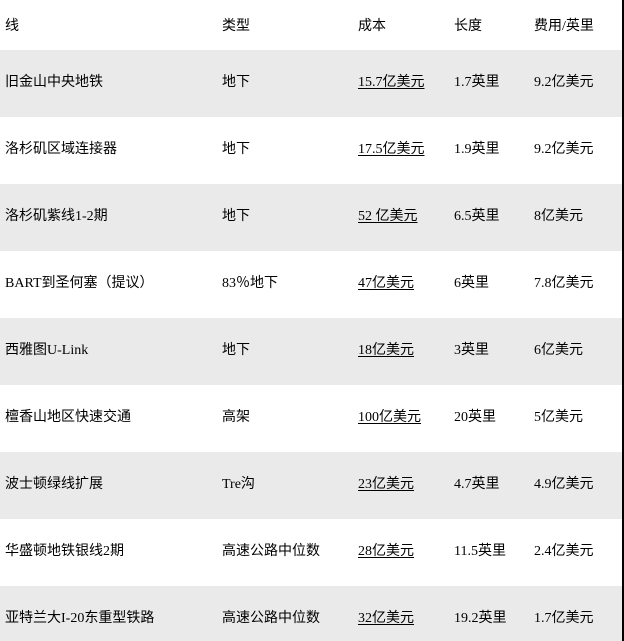  What do you see at coordinates (575, 552) in the screenshot?
I see `cell-cost-per-mile: 2.4亿美元` at bounding box center [575, 552].